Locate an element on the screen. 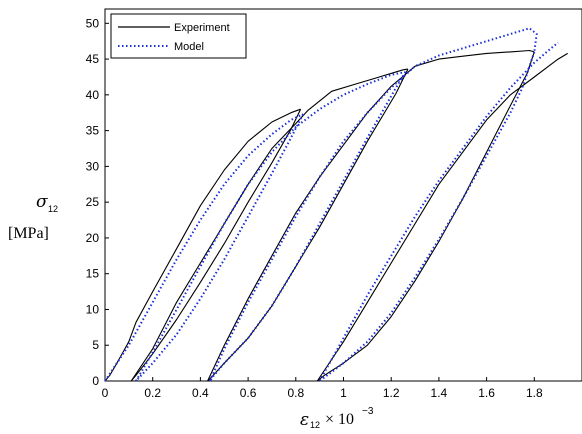 The image size is (582, 434). y-tick-label: 15 is located at coordinates (93, 274).